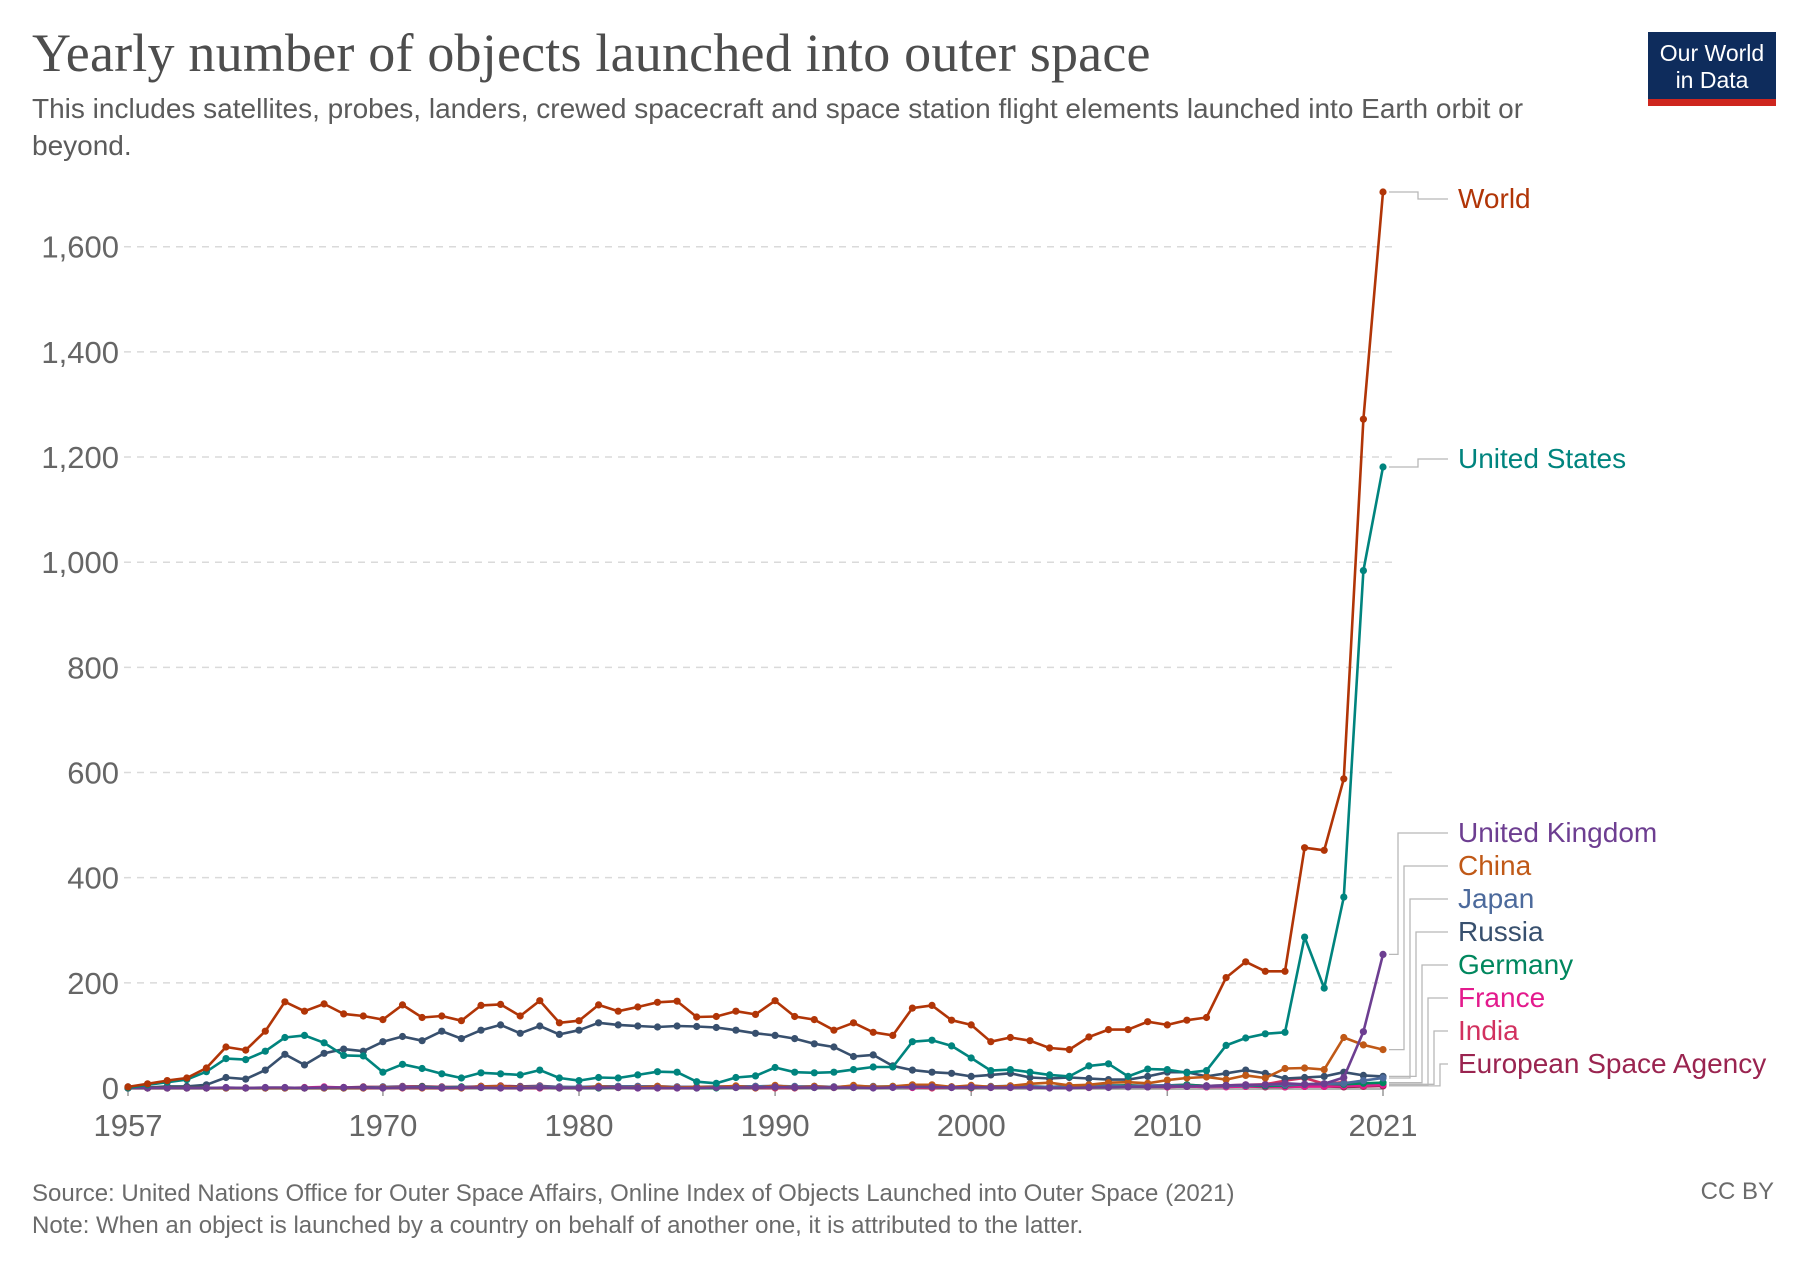 The width and height of the screenshot is (1800, 1271). Describe the element at coordinates (93, 983) in the screenshot. I see `y-tick-label: 200` at that location.